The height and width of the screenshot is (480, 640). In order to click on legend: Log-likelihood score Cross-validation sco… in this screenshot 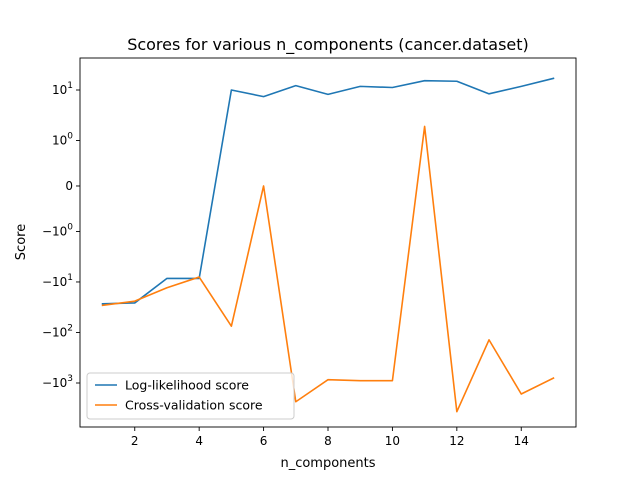, I will do `click(190, 396)`.